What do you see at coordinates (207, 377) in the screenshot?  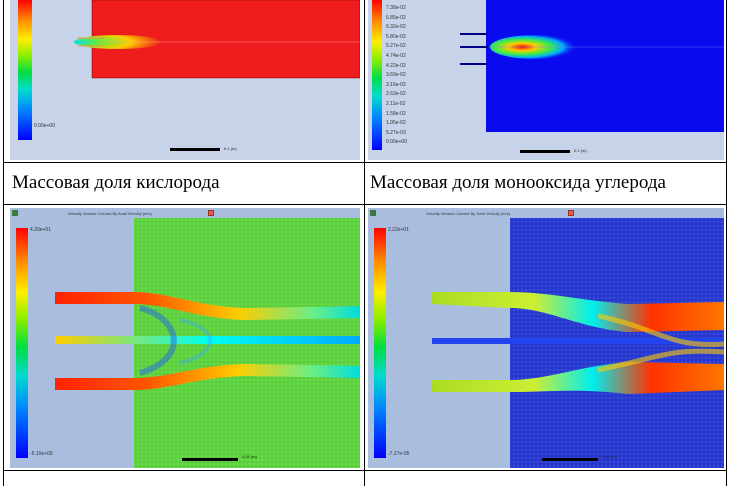 I see `axial-lower-jet` at bounding box center [207, 377].